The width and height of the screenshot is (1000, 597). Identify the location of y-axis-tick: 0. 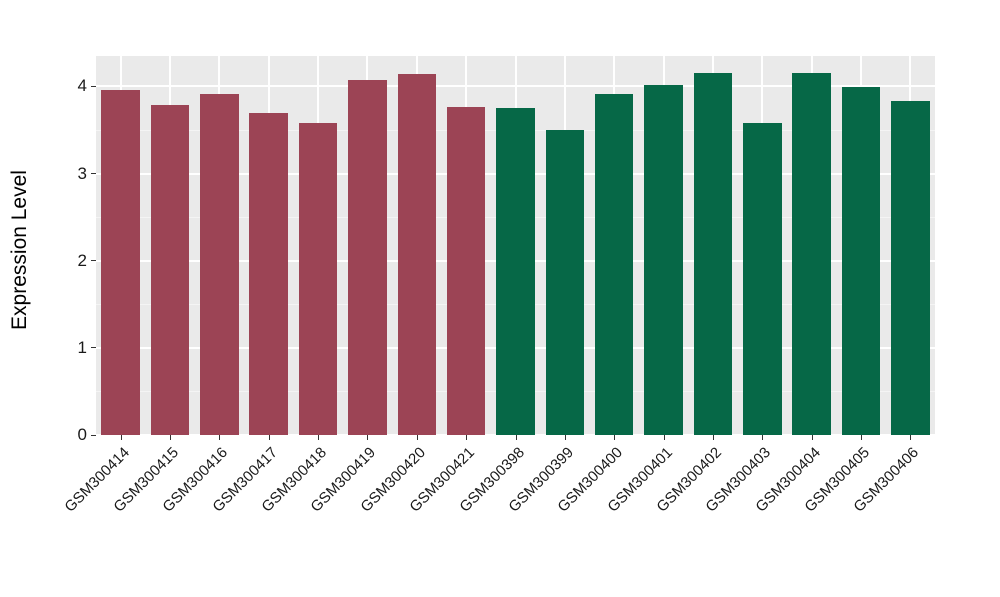
(87, 435).